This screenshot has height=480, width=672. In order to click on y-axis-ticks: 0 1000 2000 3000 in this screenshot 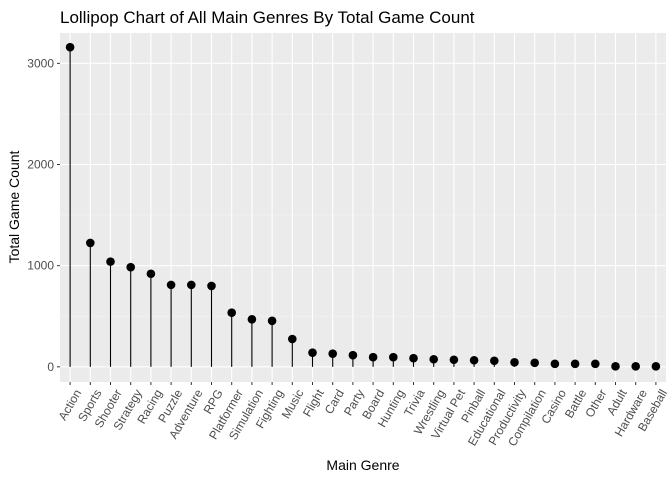, I will do `click(43, 215)`.